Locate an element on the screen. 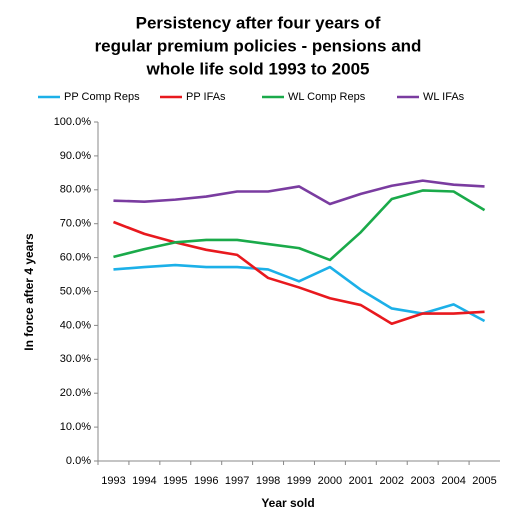  x-tick-label: 1999 is located at coordinates (299, 481).